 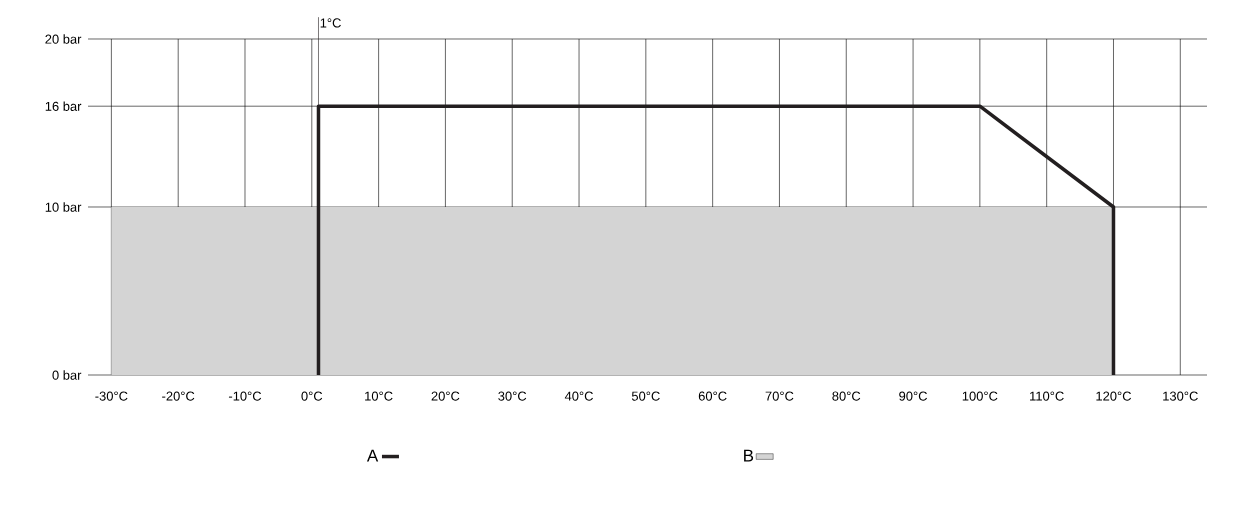 What do you see at coordinates (578, 396) in the screenshot?
I see `x-tick-label: 40°C` at bounding box center [578, 396].